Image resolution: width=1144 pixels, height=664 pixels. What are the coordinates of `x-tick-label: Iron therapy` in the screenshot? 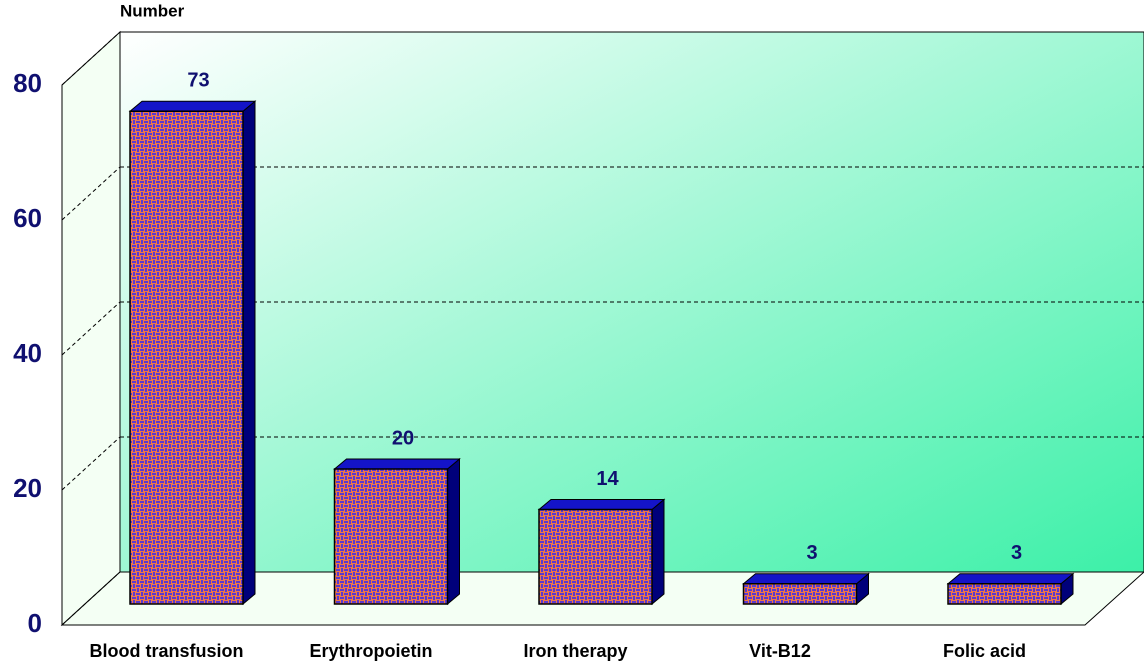 It's located at (575, 651).